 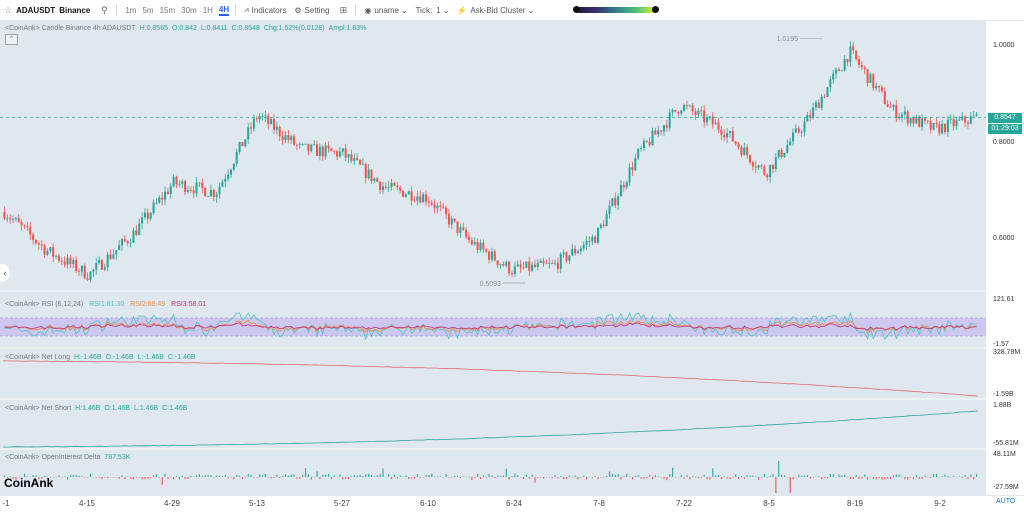 What do you see at coordinates (11, 39) in the screenshot?
I see `collapse-pane-button: ⌃` at bounding box center [11, 39].